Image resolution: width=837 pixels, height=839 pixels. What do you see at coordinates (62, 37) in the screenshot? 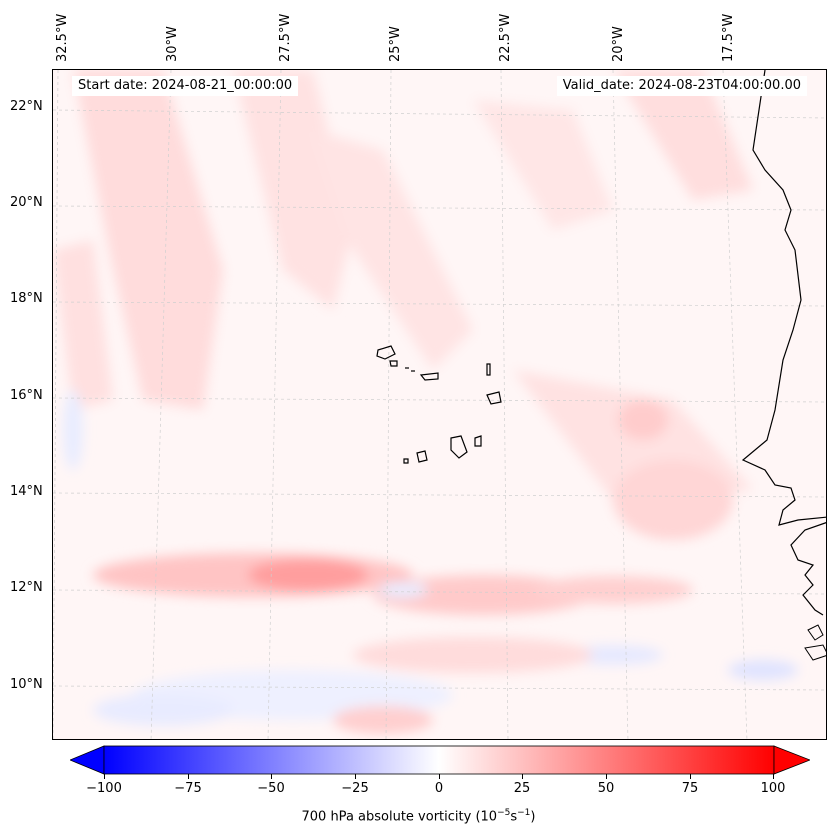
I see `lon-label-32.5w: 32.5°W` at bounding box center [62, 37].